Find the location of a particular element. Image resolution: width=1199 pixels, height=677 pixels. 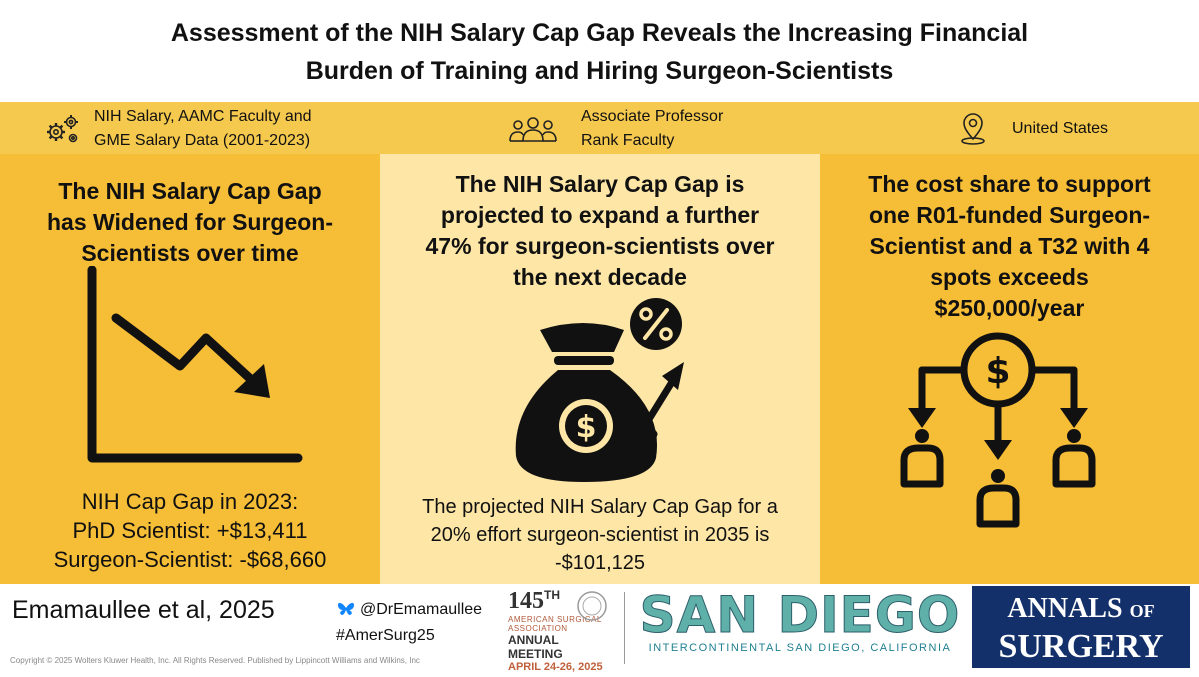

people-group-icon is located at coordinates (533, 129).